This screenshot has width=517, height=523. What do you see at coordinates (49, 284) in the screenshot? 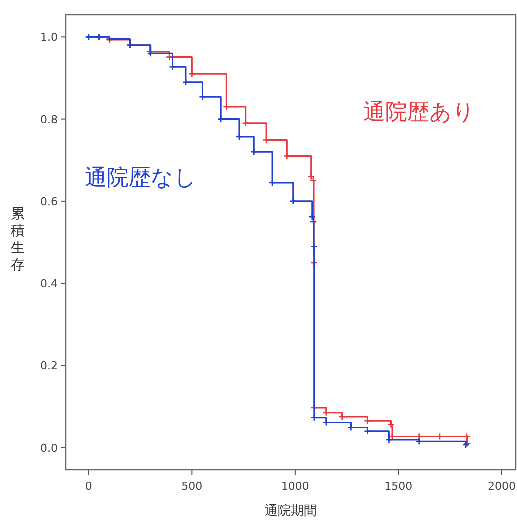
I see `y-tick-label: 0.4` at bounding box center [49, 284].